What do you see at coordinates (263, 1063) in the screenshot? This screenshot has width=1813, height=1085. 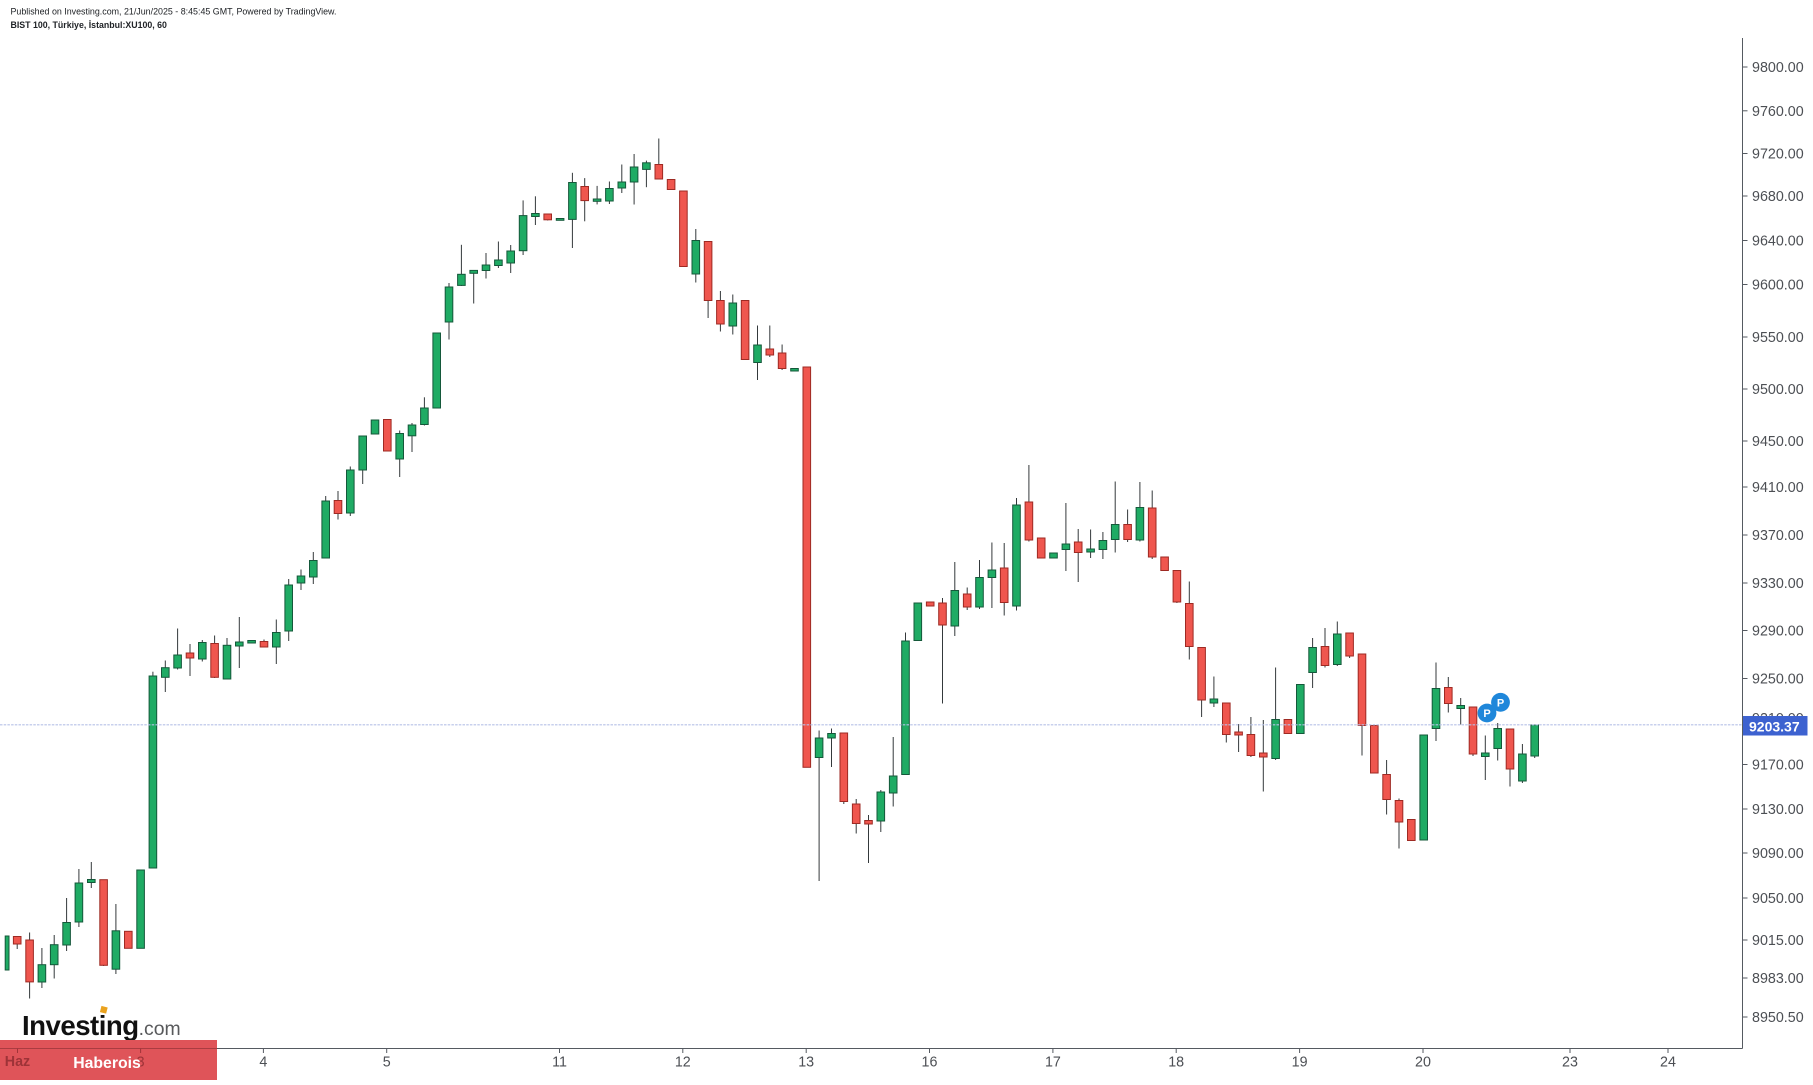 I see `svg-text: 4` at bounding box center [263, 1063].